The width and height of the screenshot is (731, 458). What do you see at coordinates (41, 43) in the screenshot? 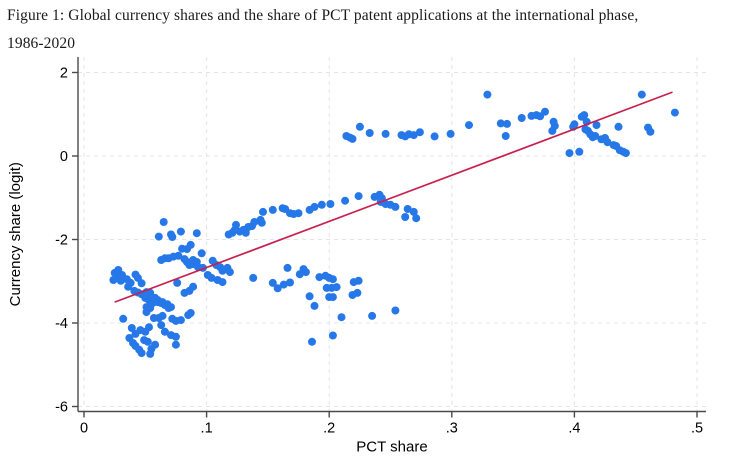
I see `figure-caption-line2: 1986-2020` at bounding box center [41, 43].